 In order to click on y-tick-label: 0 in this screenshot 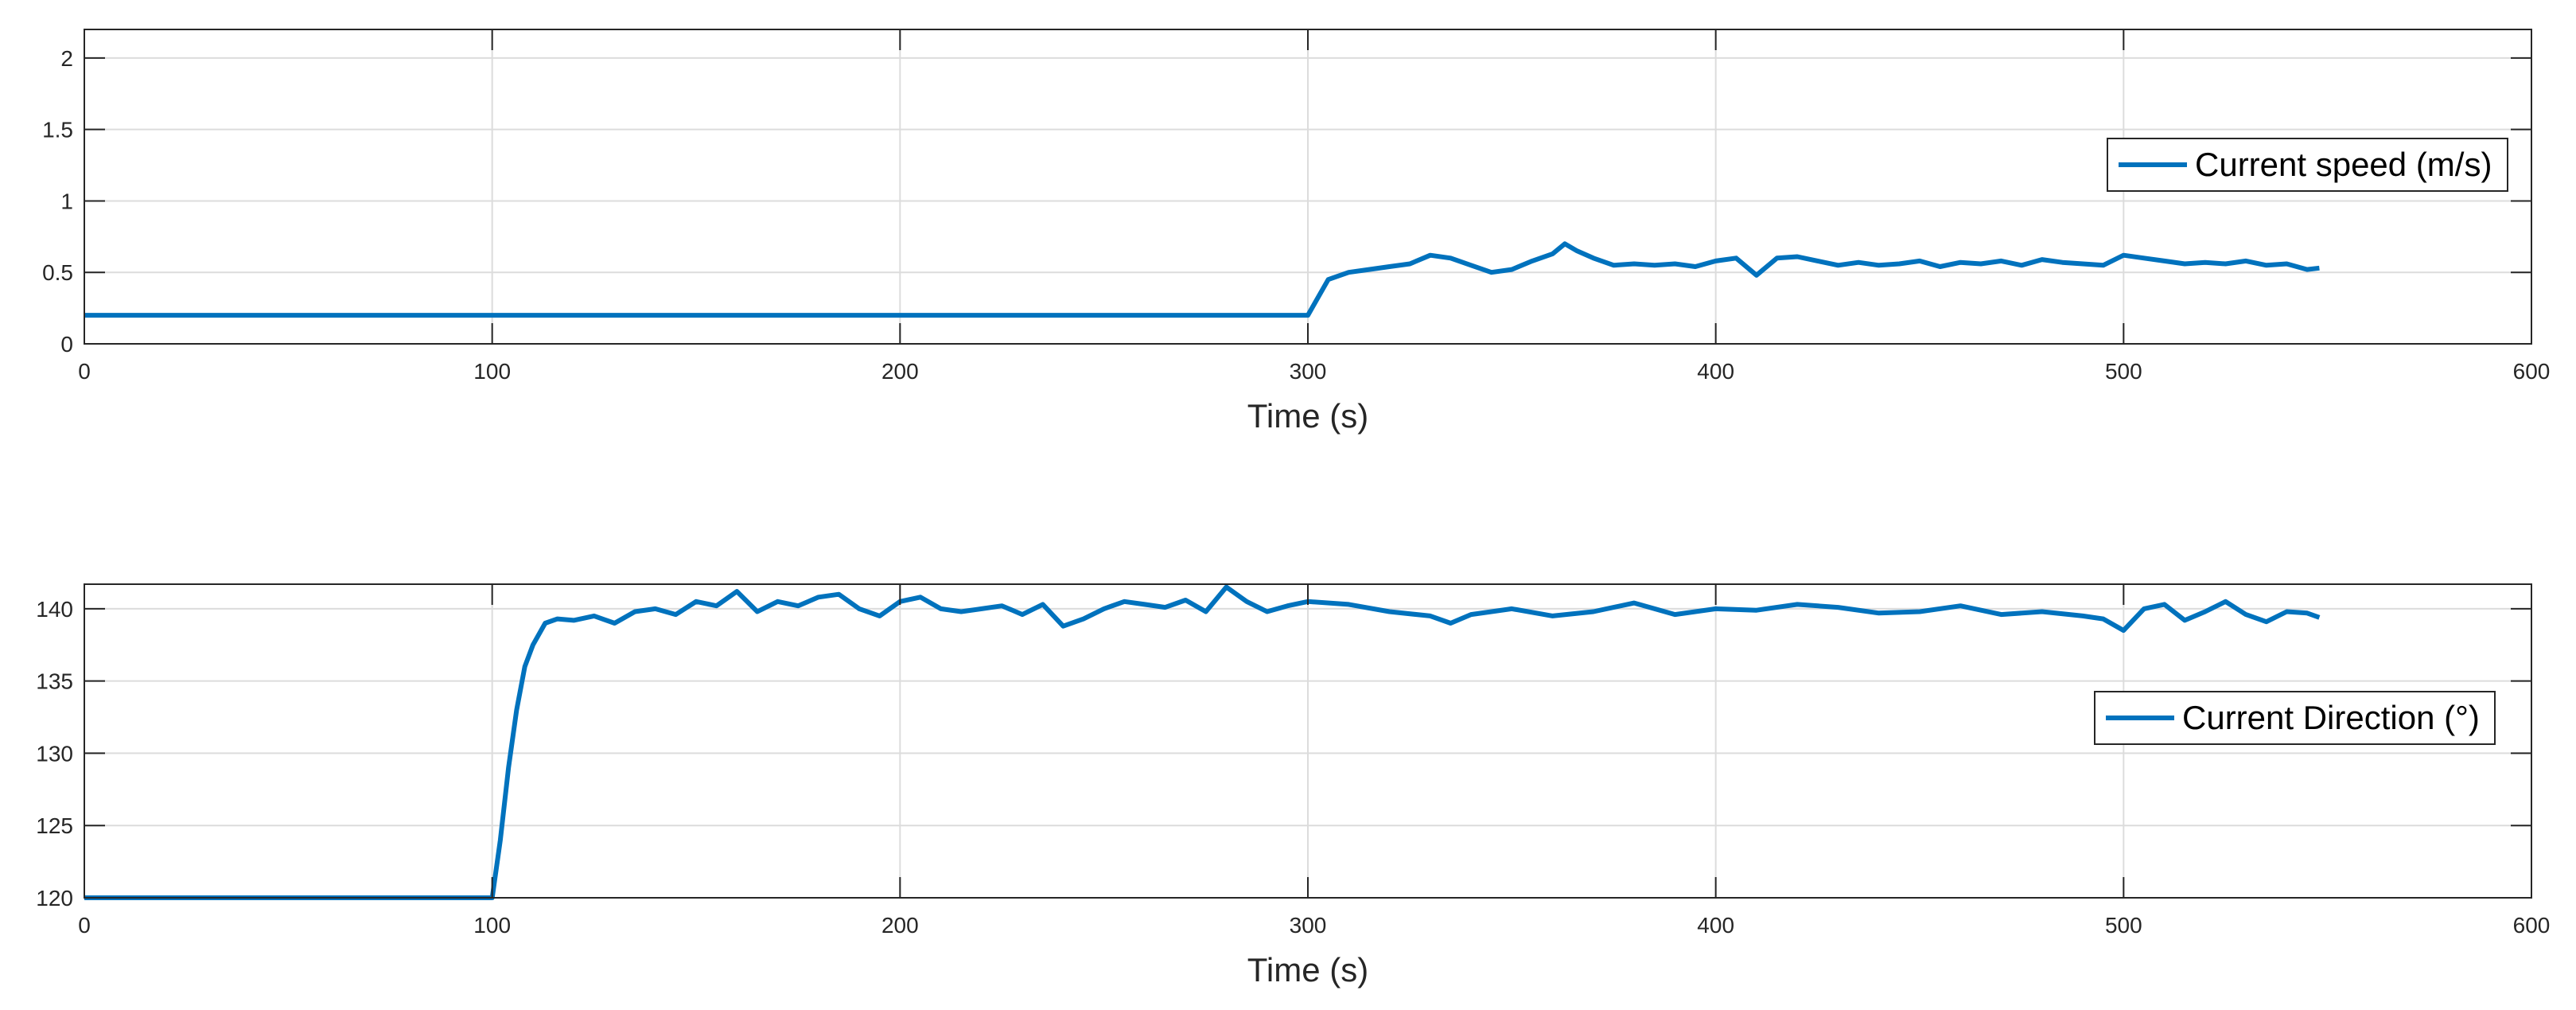, I will do `click(67, 344)`.